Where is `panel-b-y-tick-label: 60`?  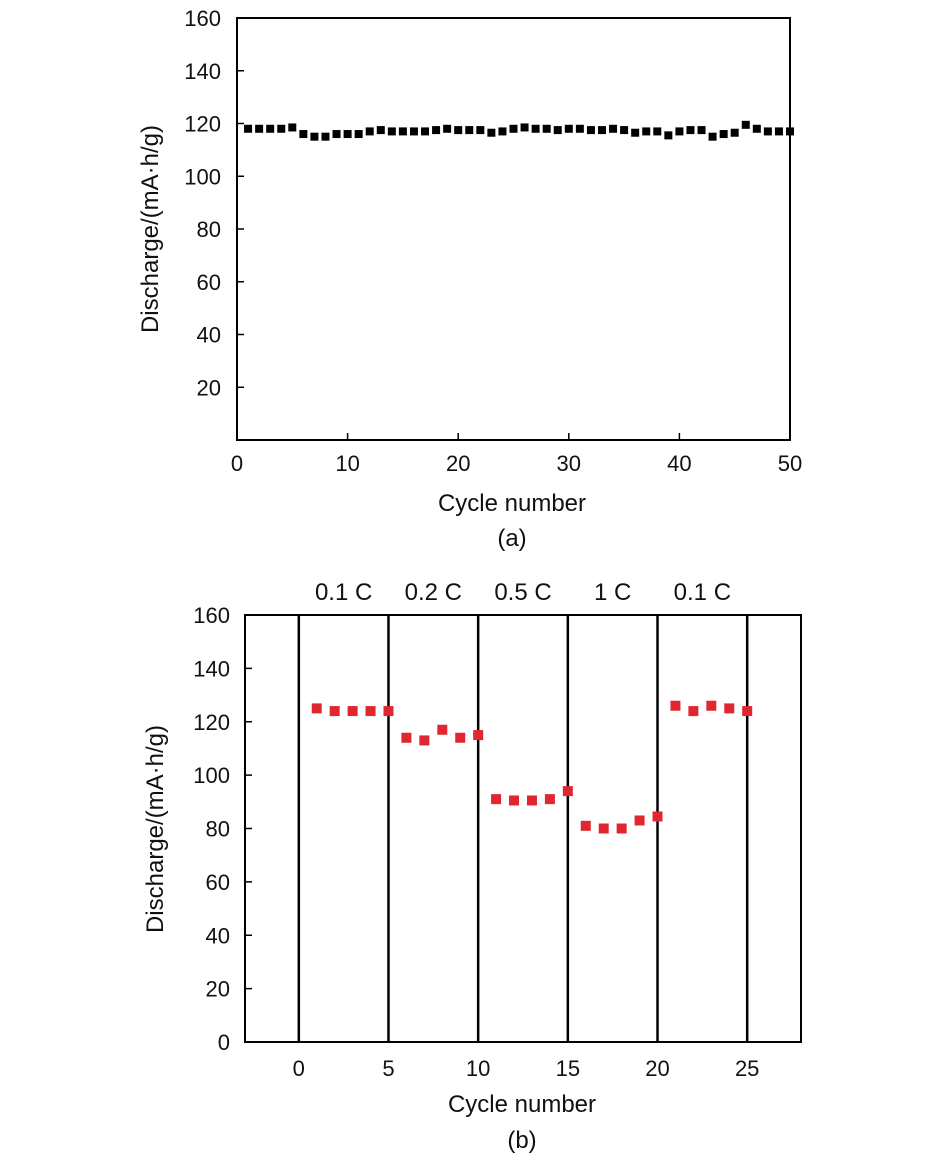 panel-b-y-tick-label: 60 is located at coordinates (218, 882).